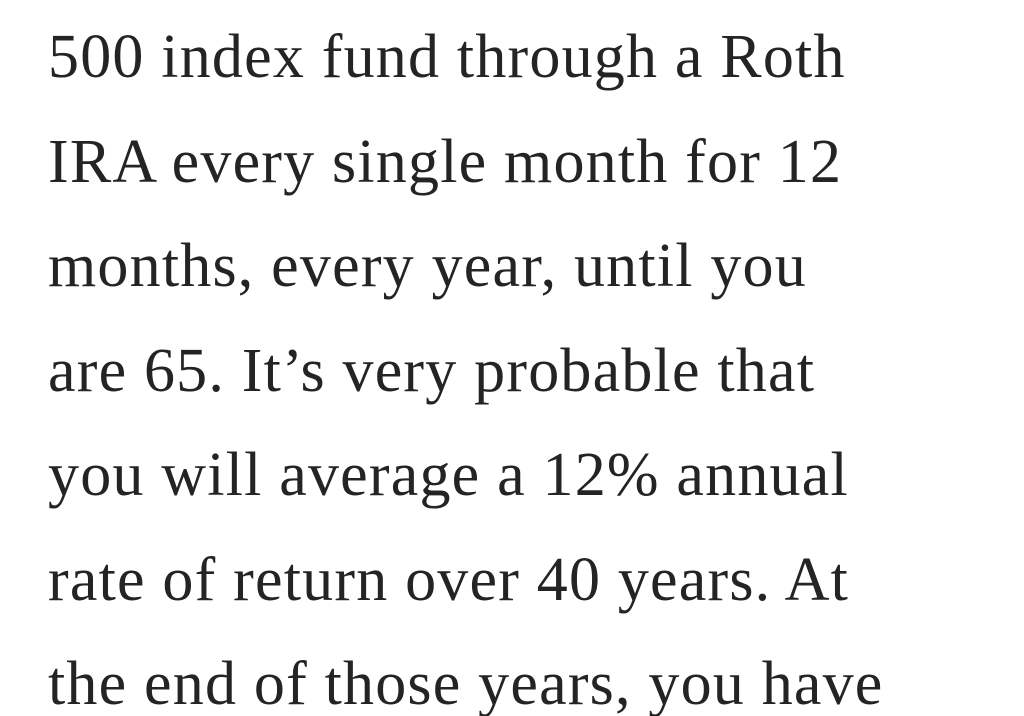 The width and height of the screenshot is (1024, 716). I want to click on text-line: are 65. It’s very probable that, so click(432, 370).